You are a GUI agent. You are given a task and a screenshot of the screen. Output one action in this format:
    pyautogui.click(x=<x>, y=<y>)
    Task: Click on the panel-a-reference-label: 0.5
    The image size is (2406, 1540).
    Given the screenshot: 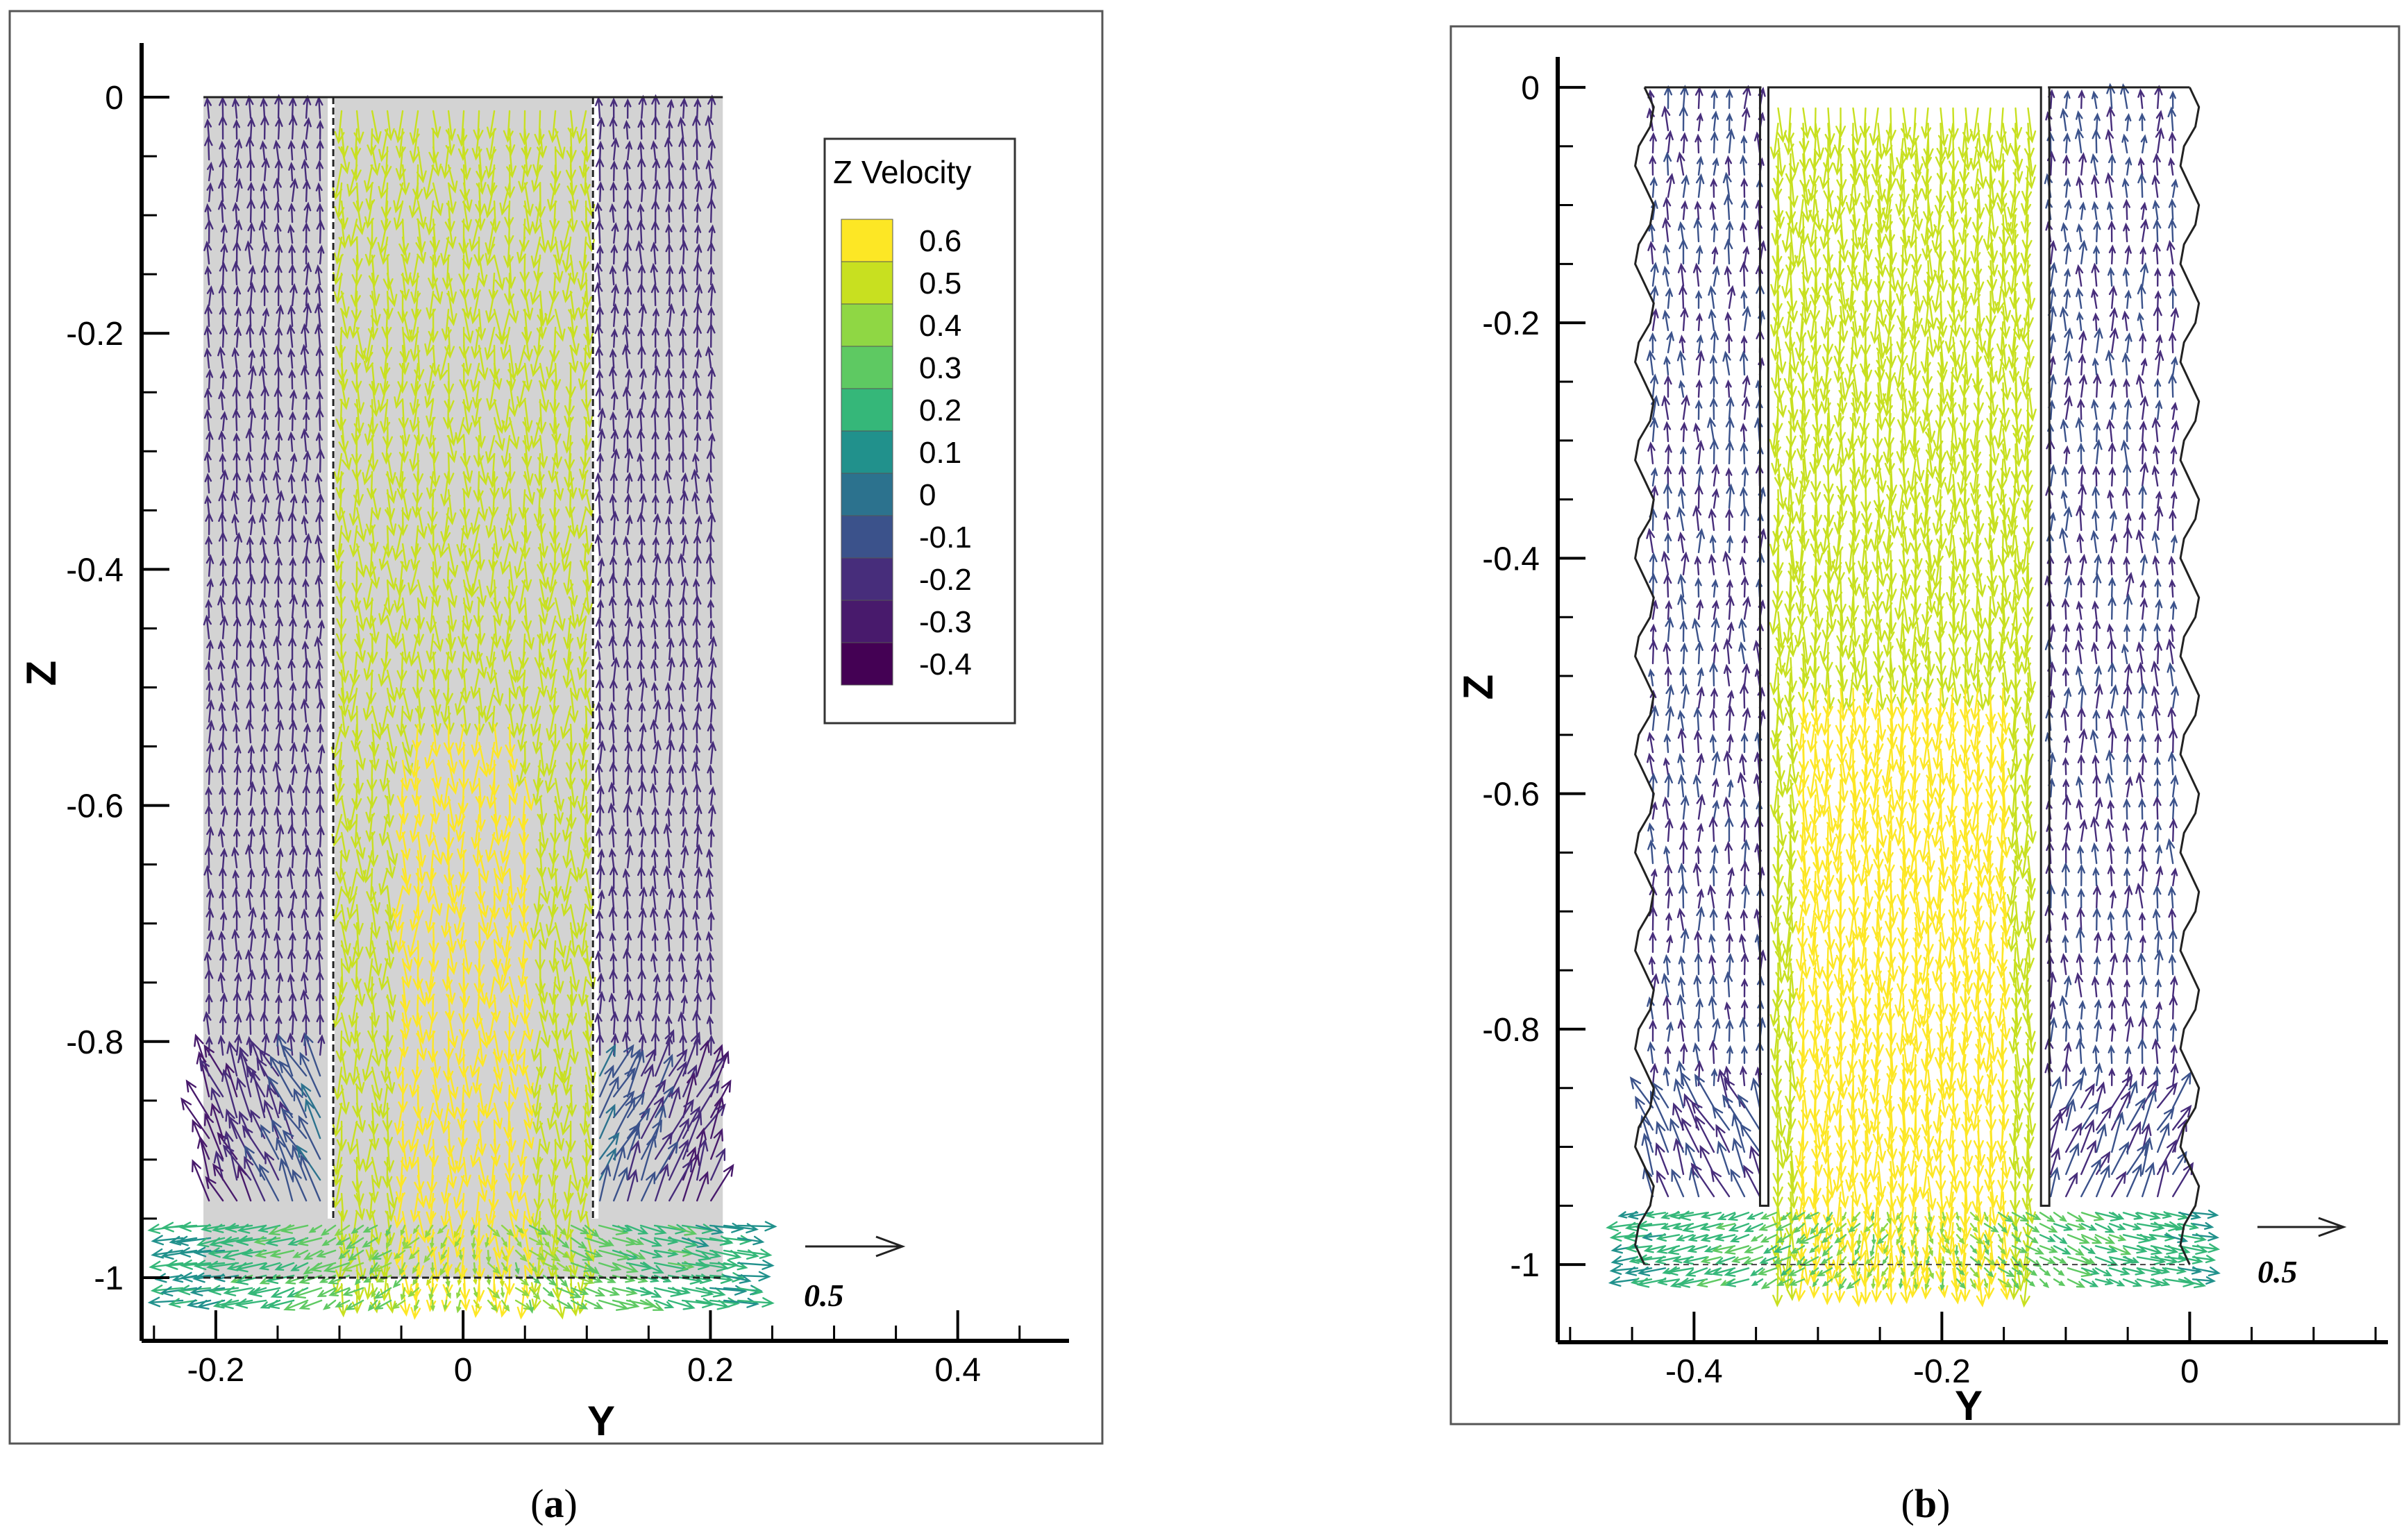 What is the action you would take?
    pyautogui.click(x=824, y=1295)
    